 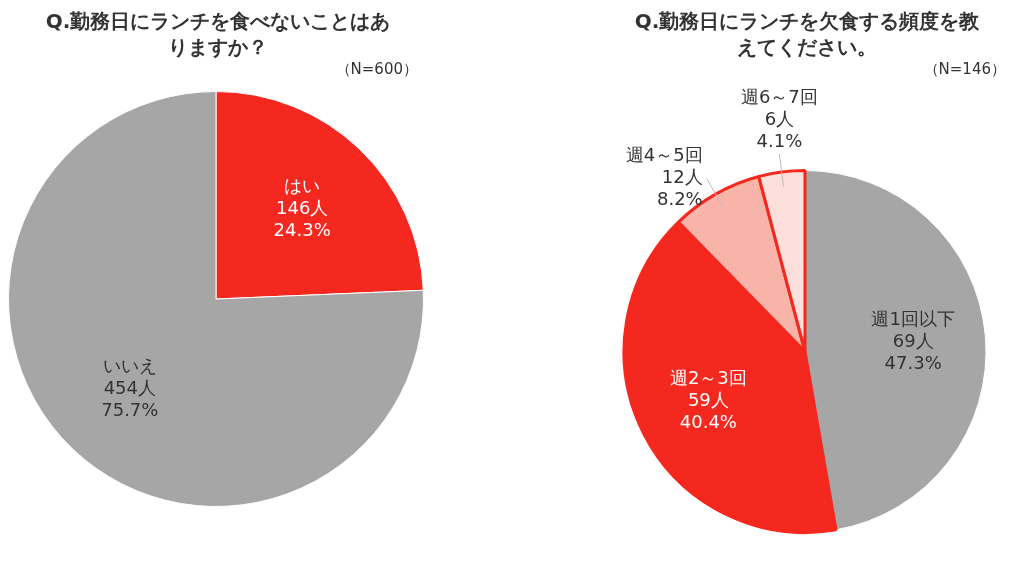 What do you see at coordinates (964, 69) in the screenshot?
I see `text: （N=146）` at bounding box center [964, 69].